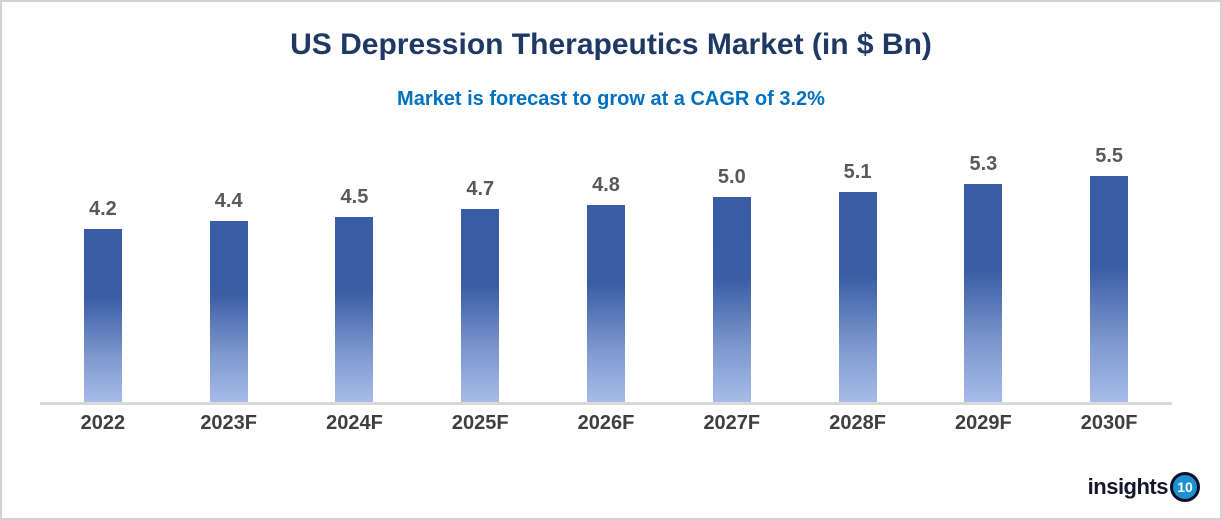 Image resolution: width=1222 pixels, height=520 pixels. What do you see at coordinates (1185, 487) in the screenshot?
I see `logo-badge: 10` at bounding box center [1185, 487].